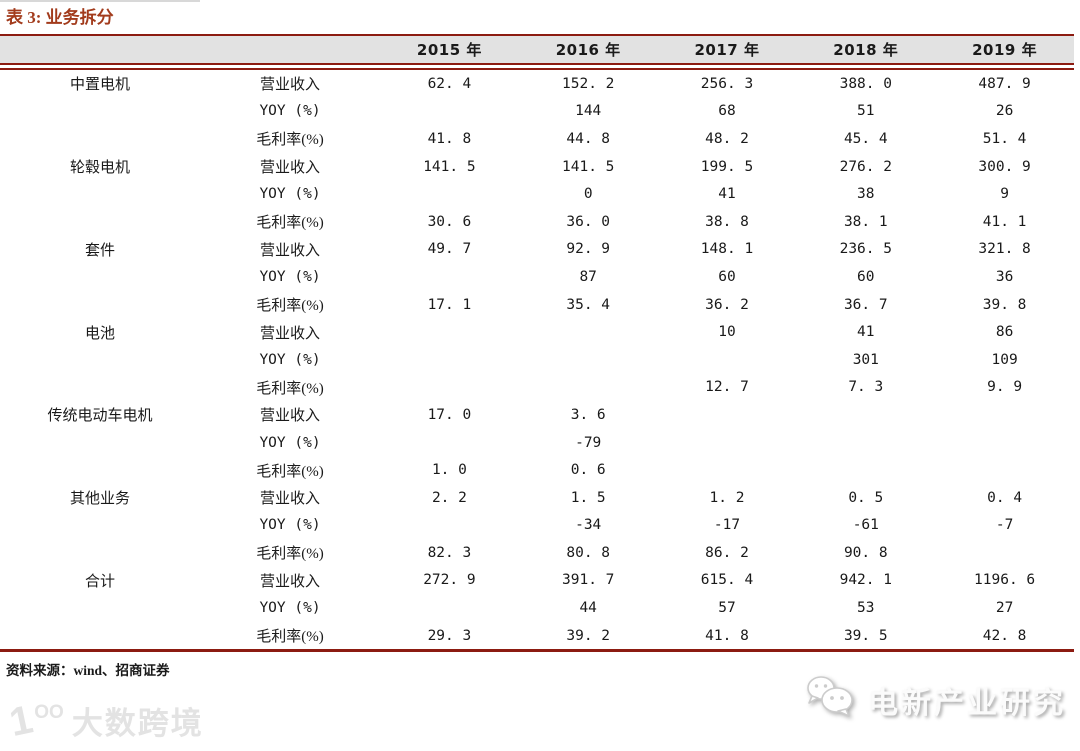 The image size is (1080, 751). I want to click on table-row: 中置电机 营业收入 62. 4 152. 2 256. 3 388. 0 487. 9, so click(537, 84).